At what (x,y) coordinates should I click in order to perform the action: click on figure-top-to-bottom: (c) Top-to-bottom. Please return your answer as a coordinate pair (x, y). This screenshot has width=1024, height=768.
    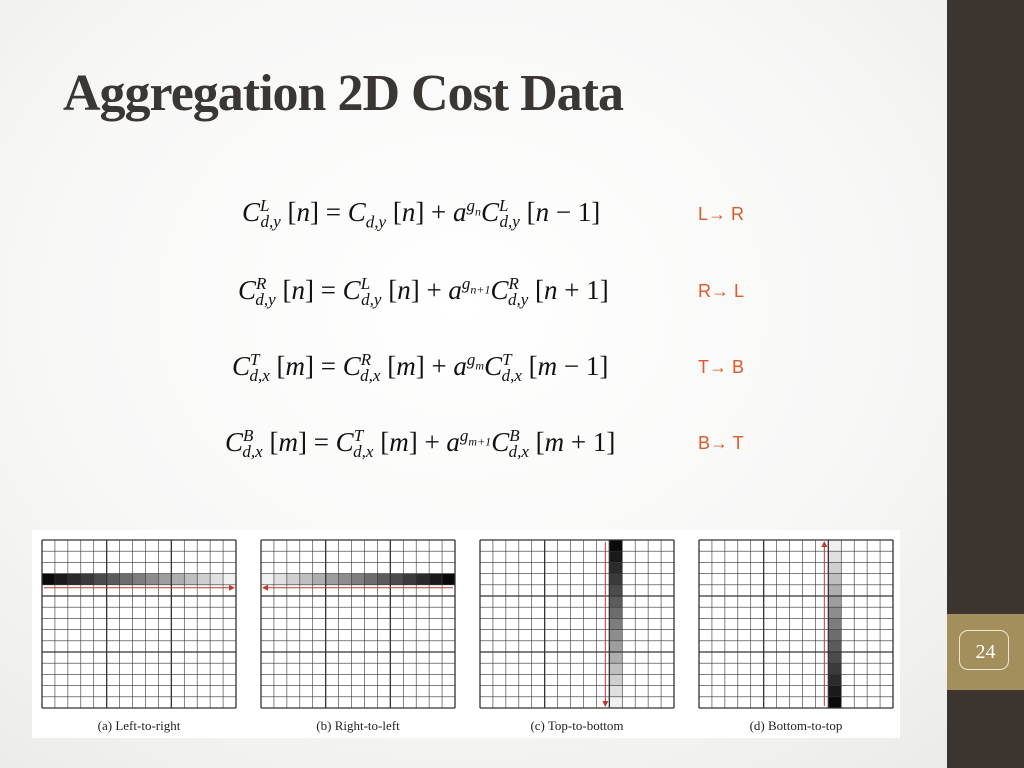
    Looking at the image, I should click on (577, 638).